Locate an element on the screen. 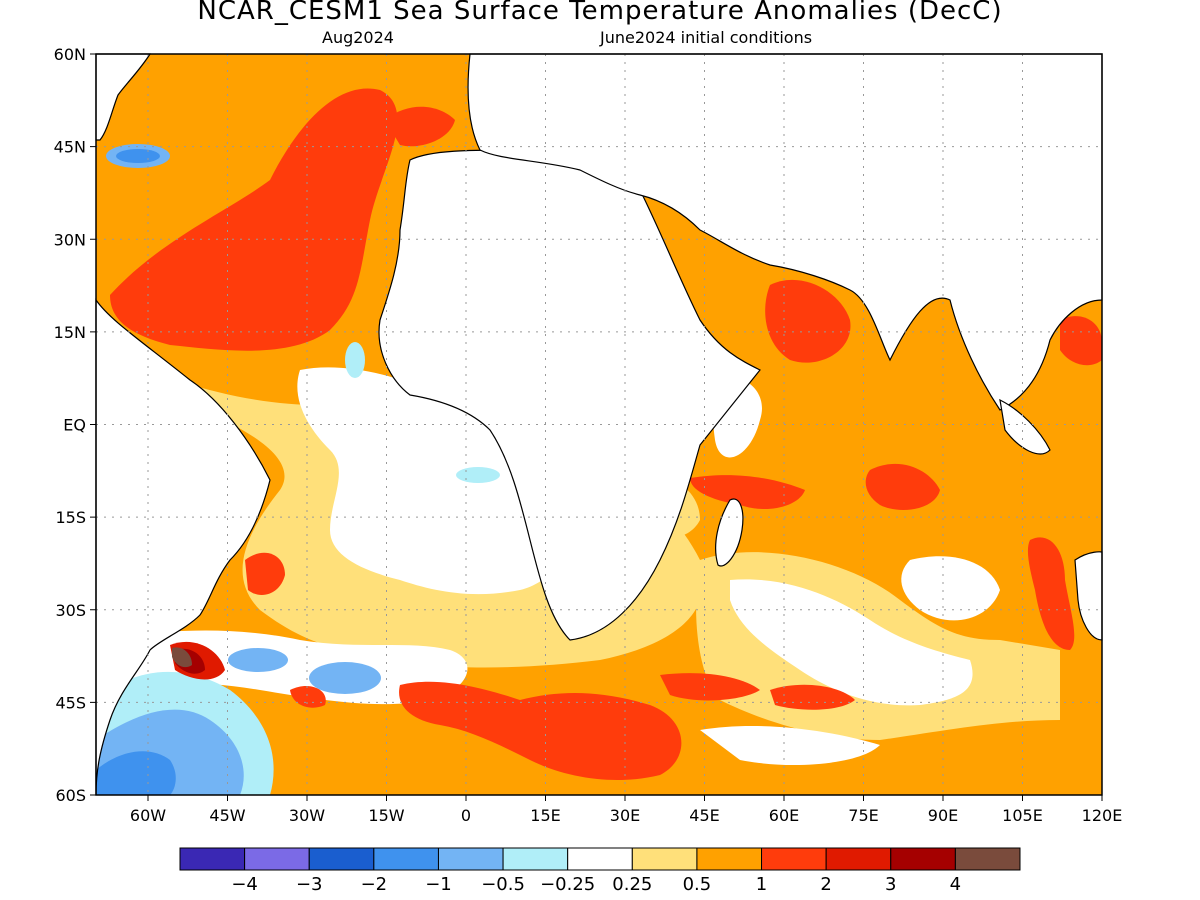 The image size is (1200, 900). anomaly-zone-atlantic-neutral is located at coordinates (432, 481).